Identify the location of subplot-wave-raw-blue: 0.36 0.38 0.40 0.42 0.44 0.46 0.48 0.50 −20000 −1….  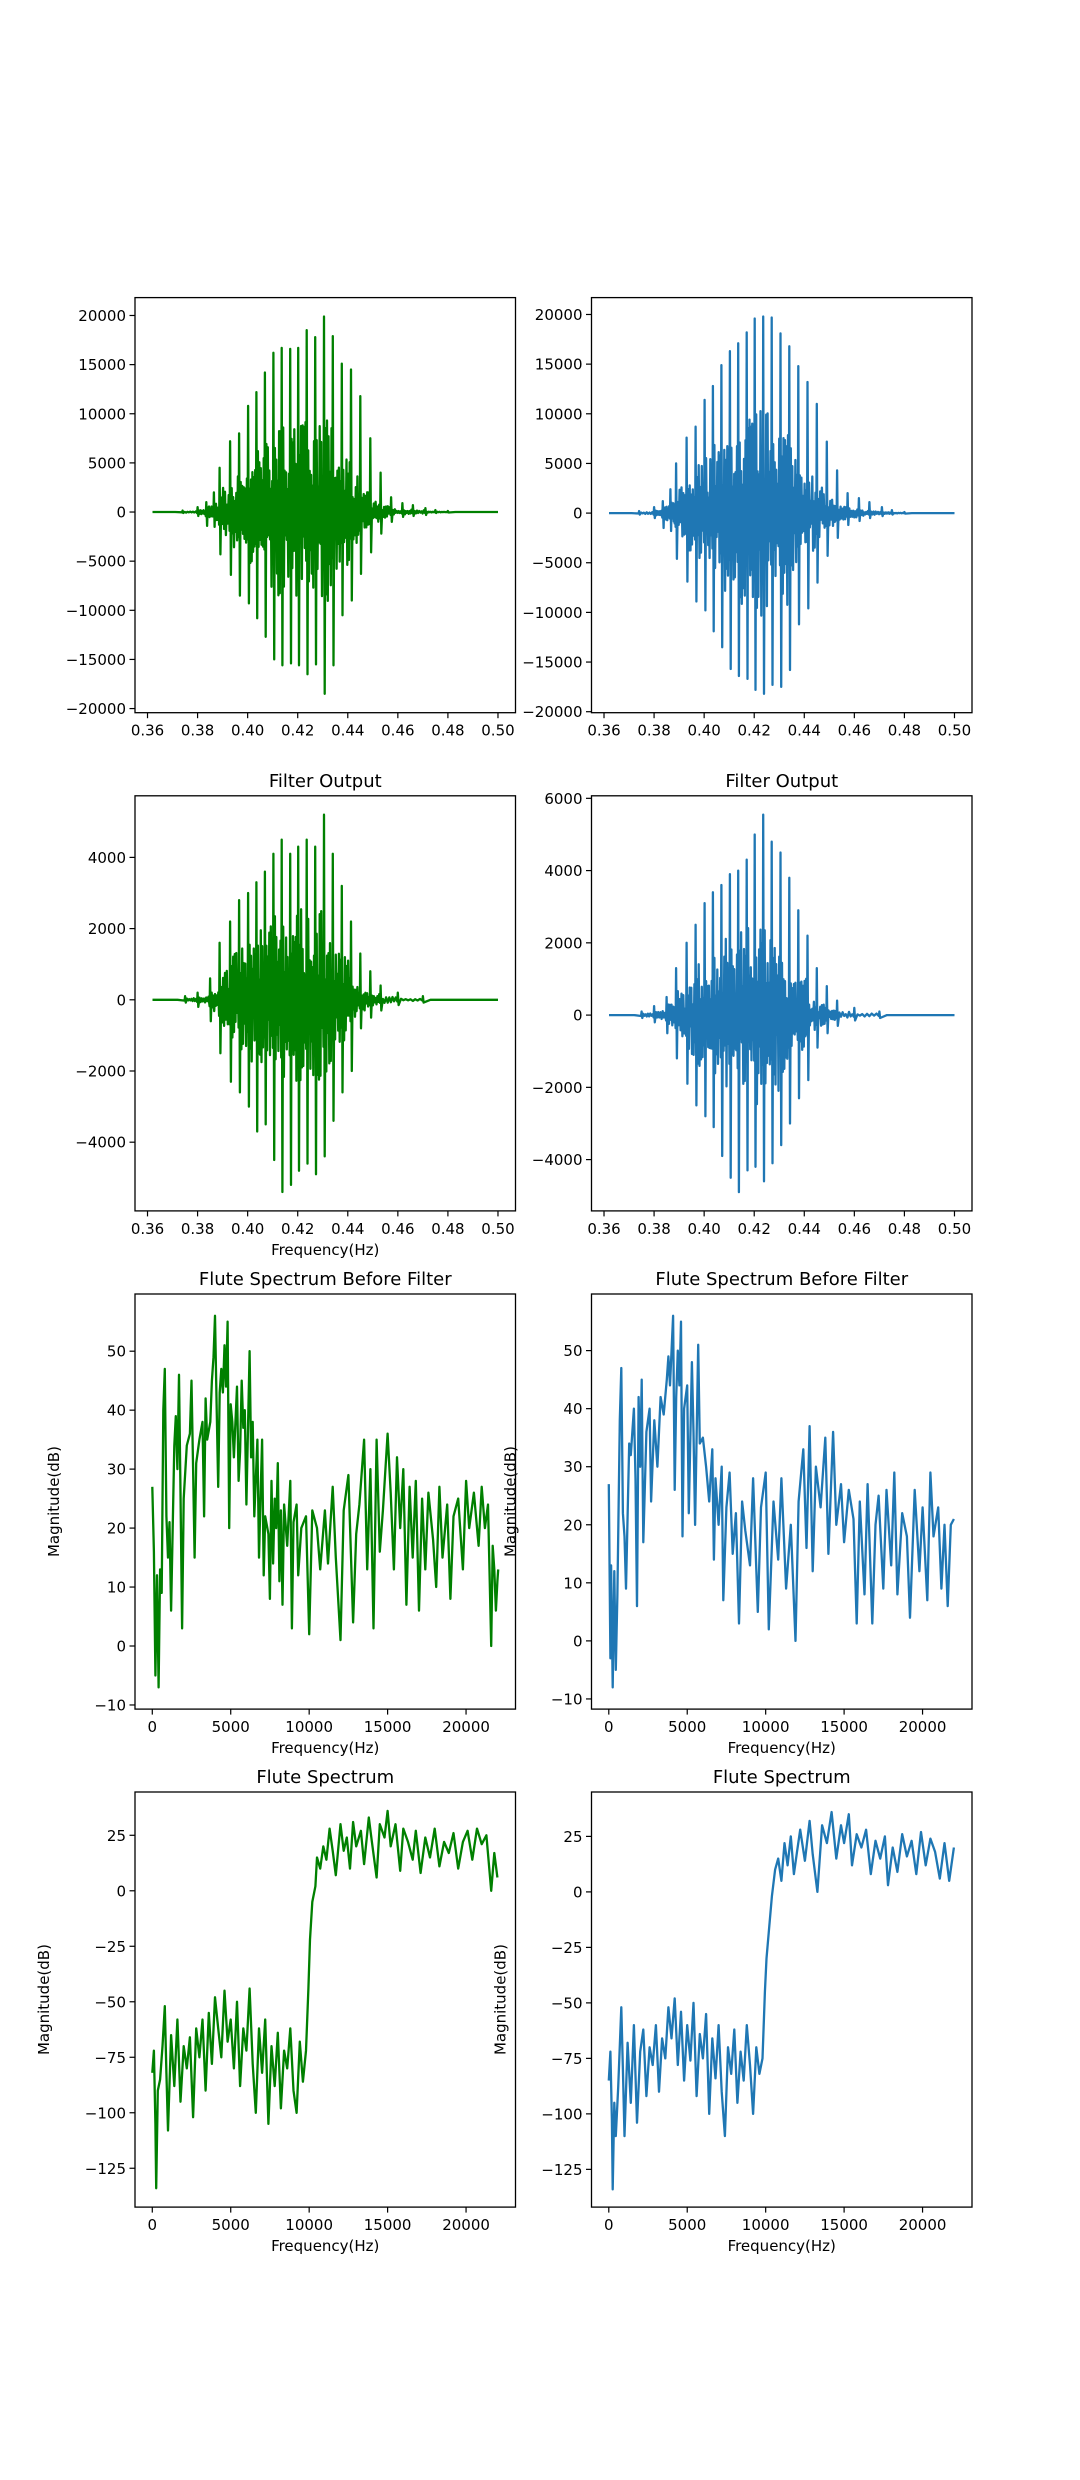
(747, 518).